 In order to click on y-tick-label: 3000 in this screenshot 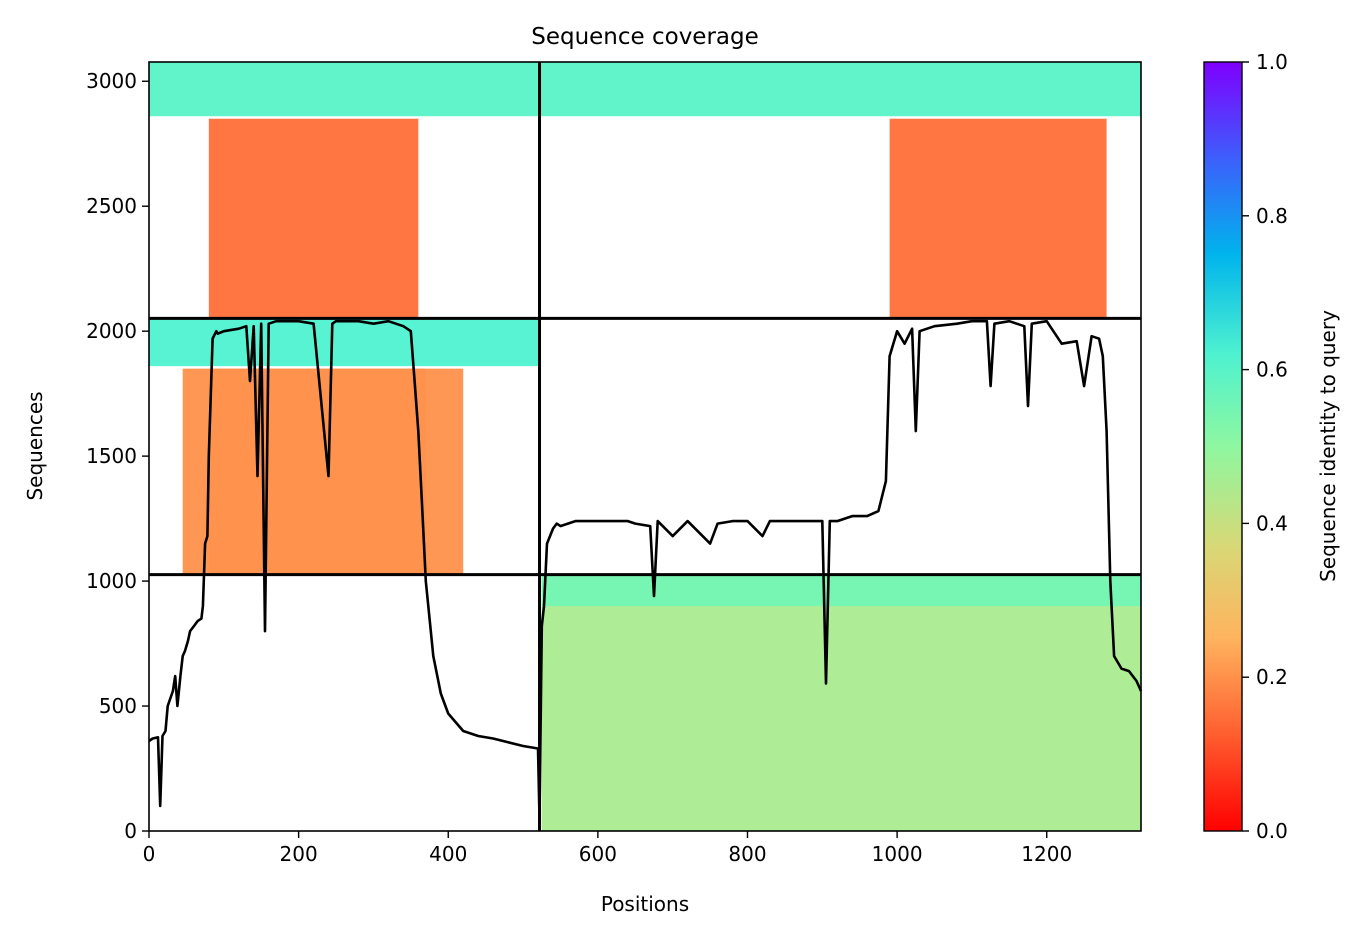, I will do `click(111, 81)`.